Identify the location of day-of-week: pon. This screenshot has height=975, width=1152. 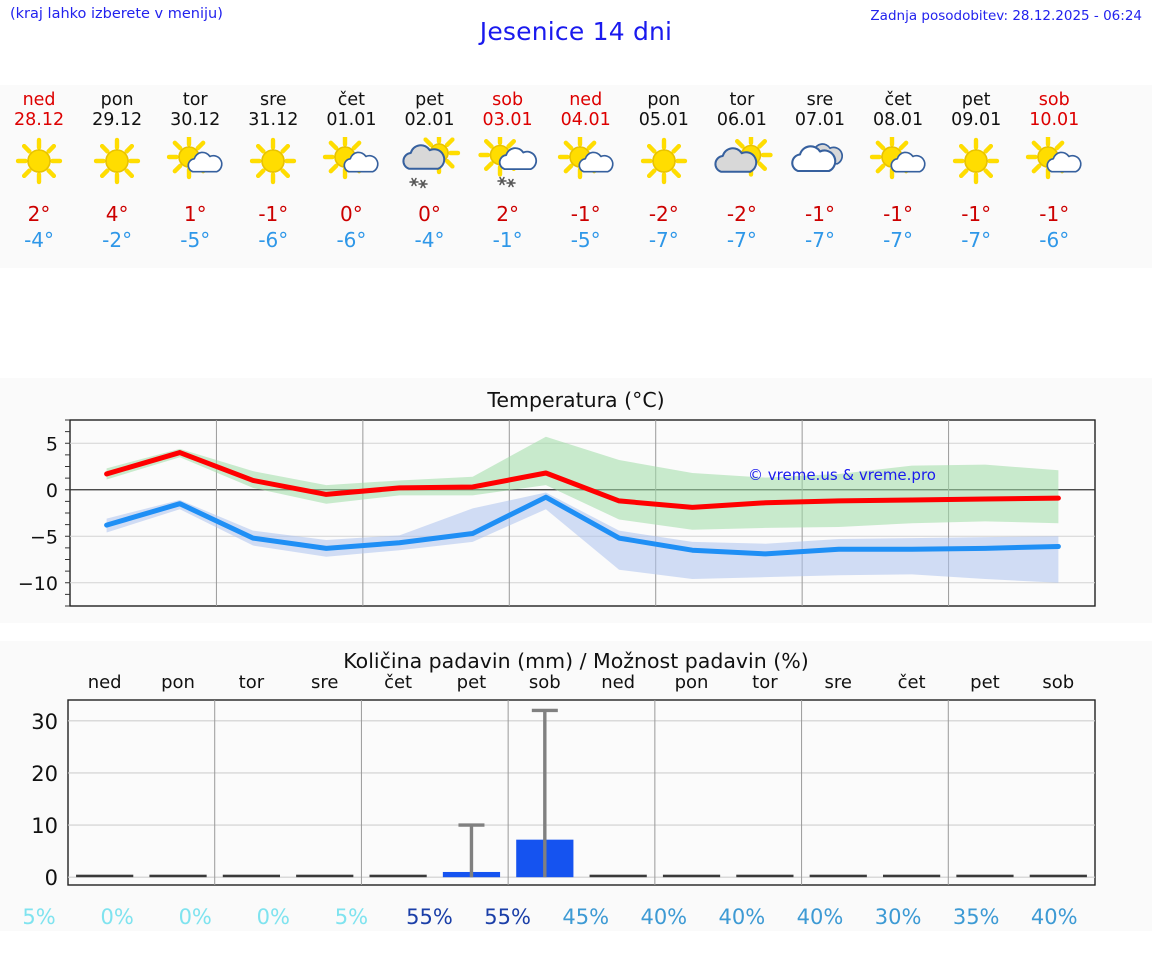
(664, 100).